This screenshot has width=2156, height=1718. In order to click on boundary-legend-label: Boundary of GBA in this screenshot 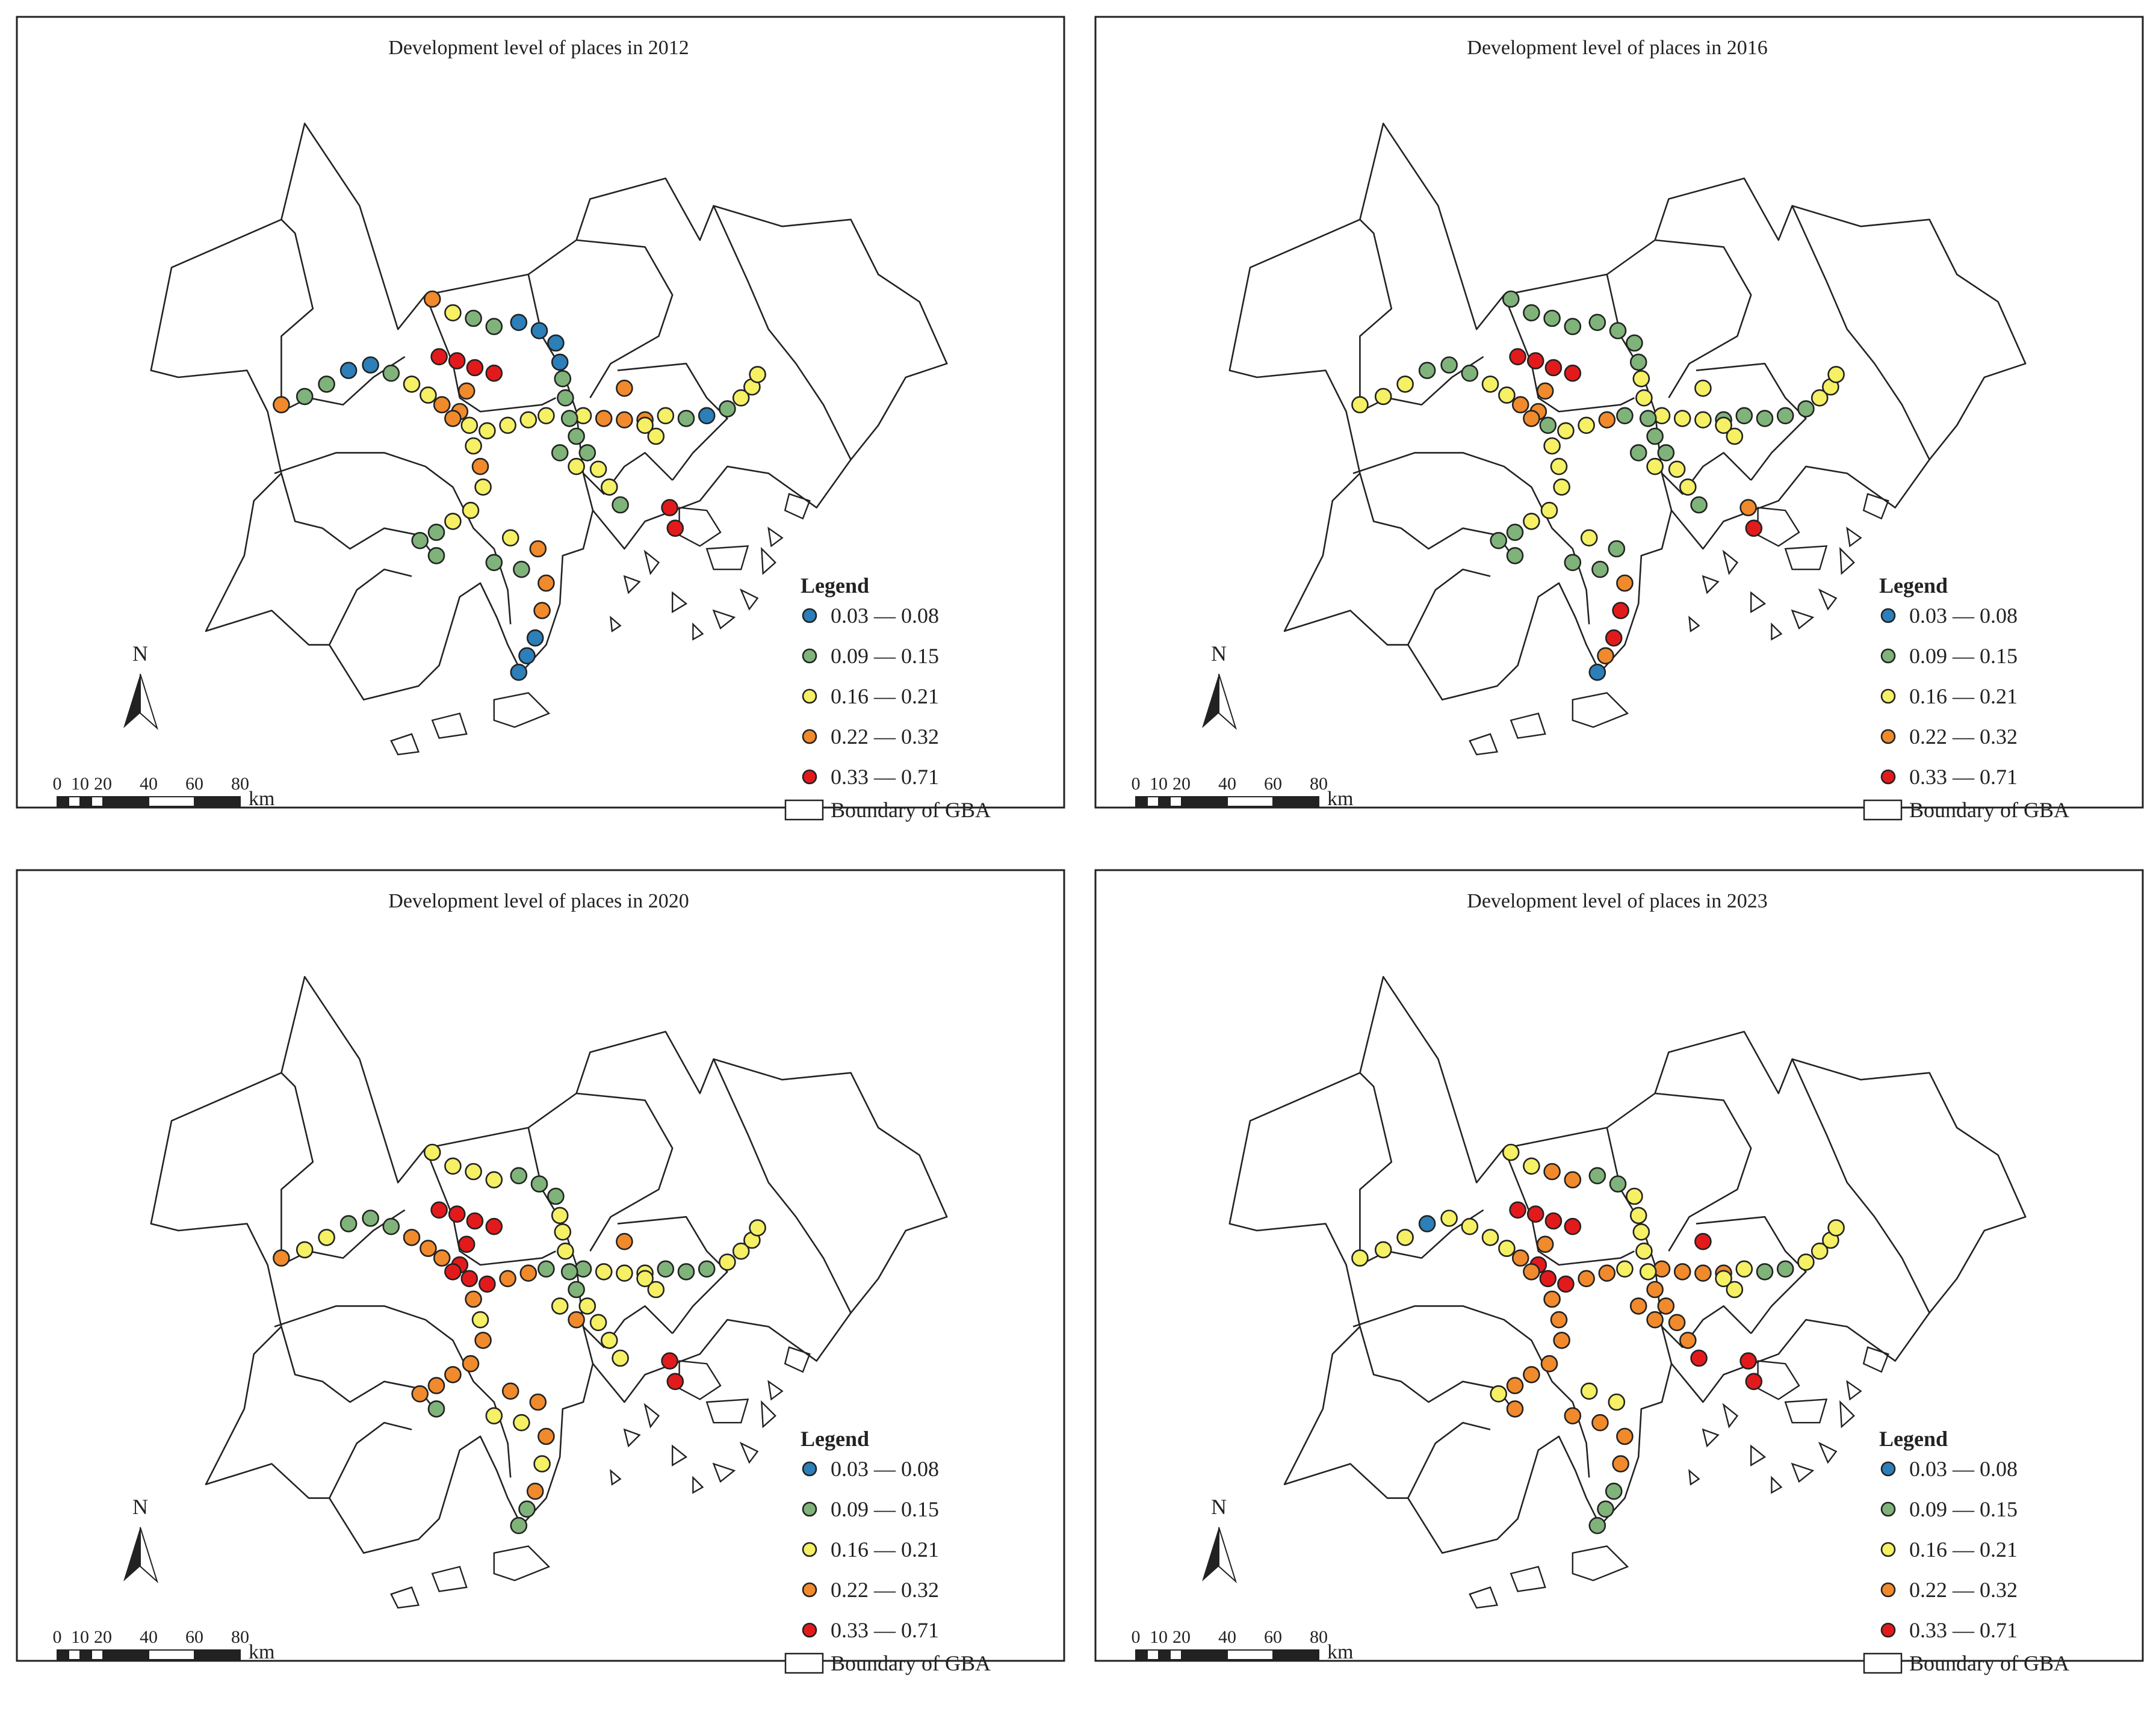, I will do `click(911, 1663)`.